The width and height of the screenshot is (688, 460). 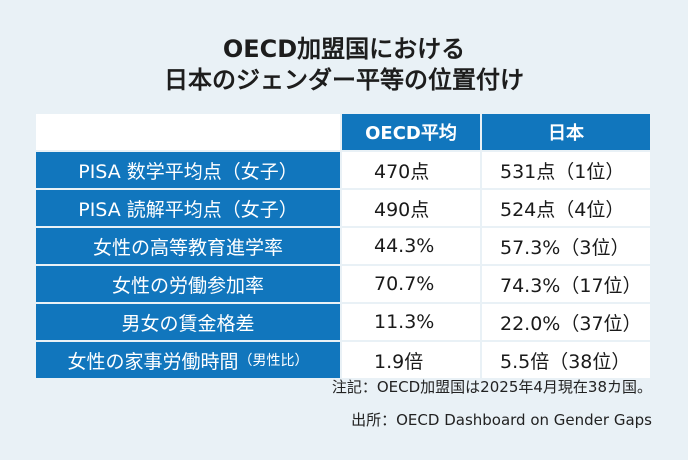 I want to click on table-row: PISA 読解平均点（女子） 490点 524点（4位）, so click(x=343, y=209).